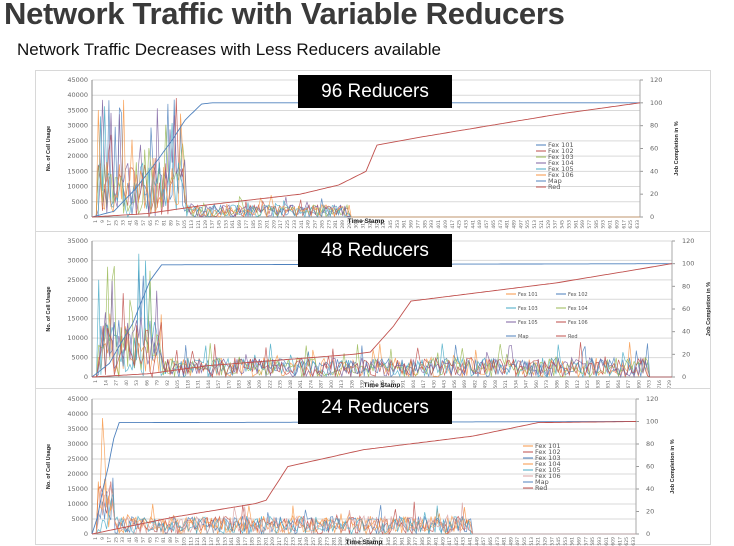  What do you see at coordinates (402, 541) in the screenshot?
I see `x-tick-label: 361` at bounding box center [402, 541].